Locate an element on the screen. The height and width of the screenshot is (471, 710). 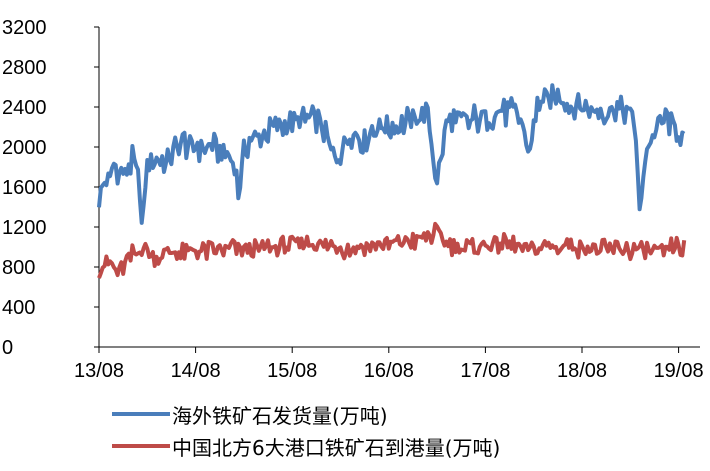
y-axis: 0 400 800 1200 1600 2000 2400 2800 3200 is located at coordinates (51, 188).